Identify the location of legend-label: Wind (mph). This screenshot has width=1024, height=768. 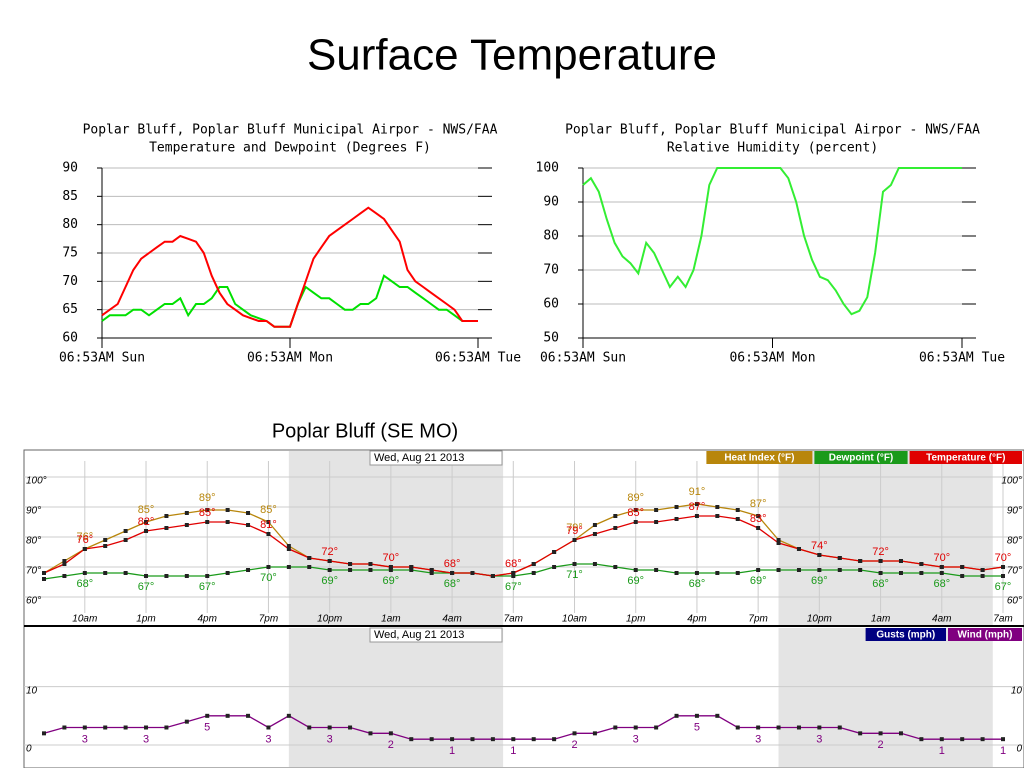
(985, 635).